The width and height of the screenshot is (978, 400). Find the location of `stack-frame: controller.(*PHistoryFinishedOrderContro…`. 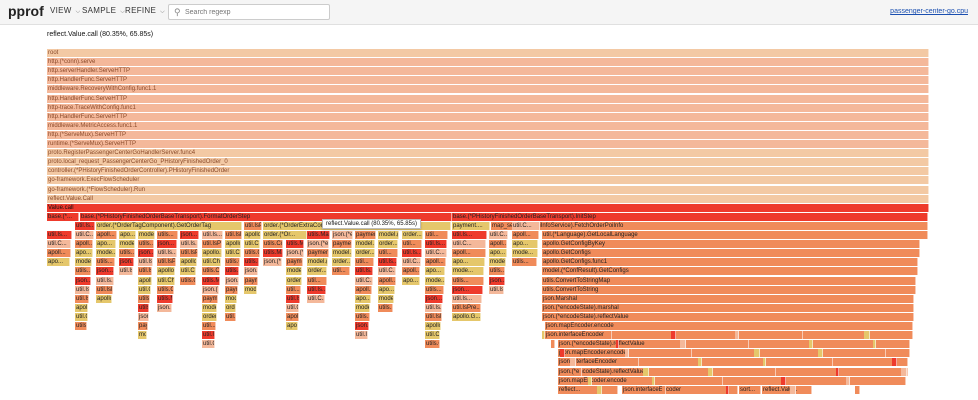

stack-frame: controller.(*PHistoryFinishedOrderContro… is located at coordinates (488, 171).